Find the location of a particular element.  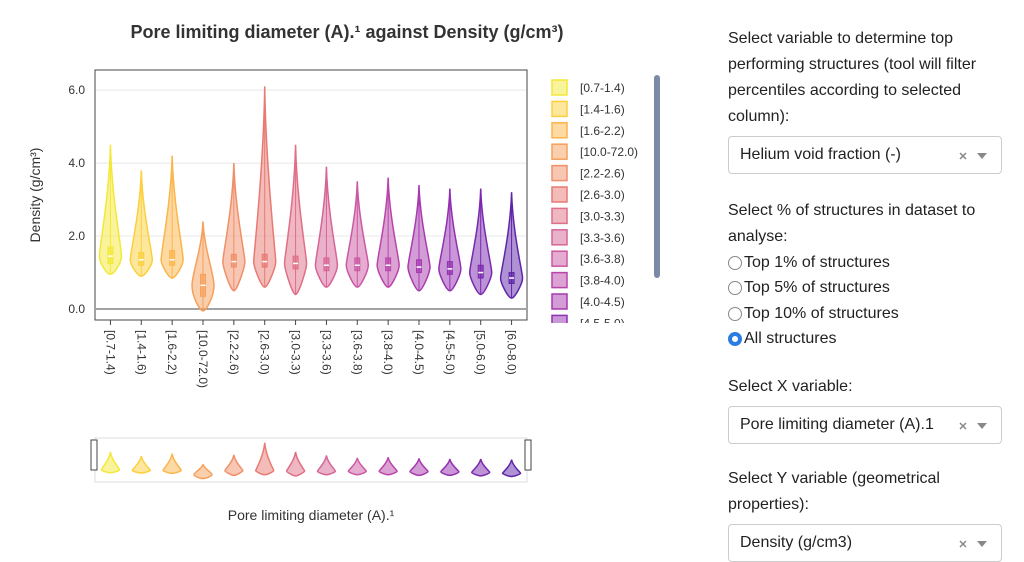

x-tick-label: [1.4-1.6) is located at coordinates (141, 352).